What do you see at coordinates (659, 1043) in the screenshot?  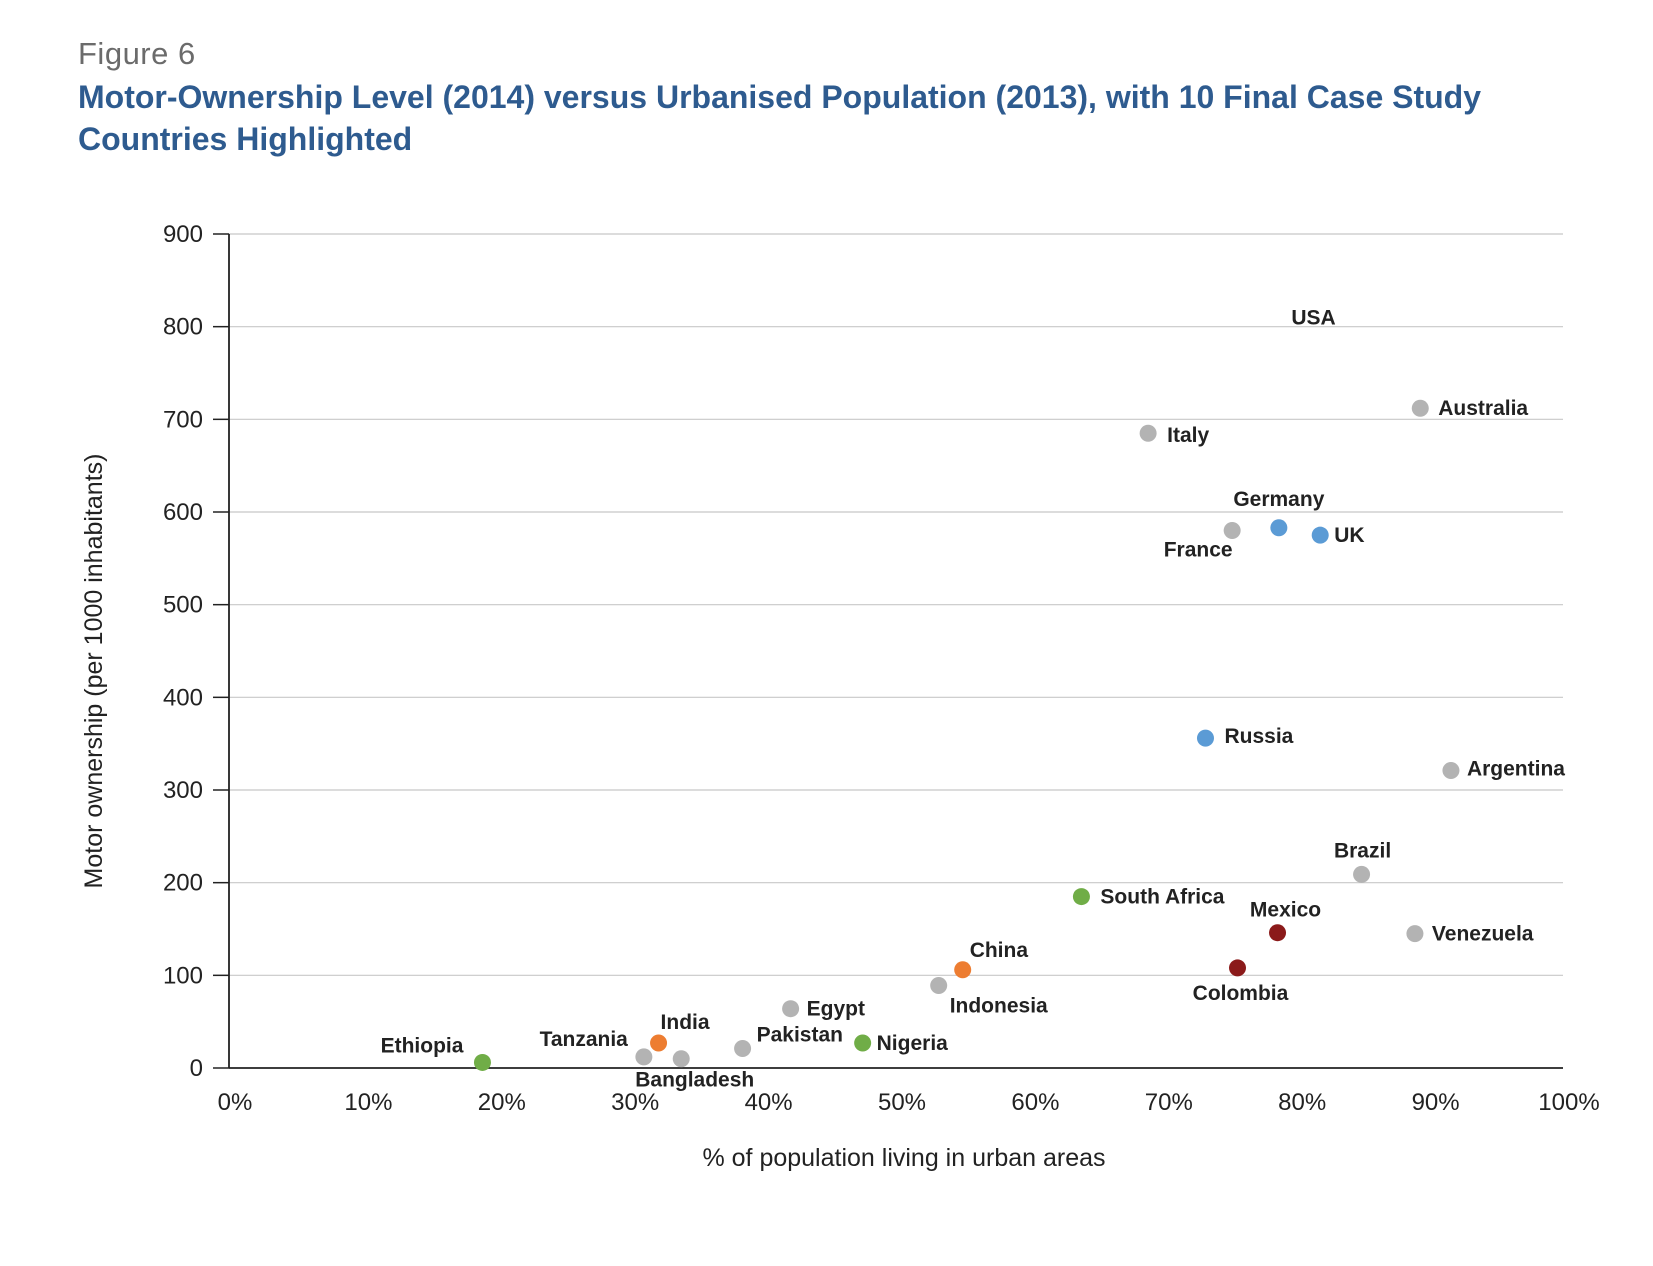 I see `data-point-india` at bounding box center [659, 1043].